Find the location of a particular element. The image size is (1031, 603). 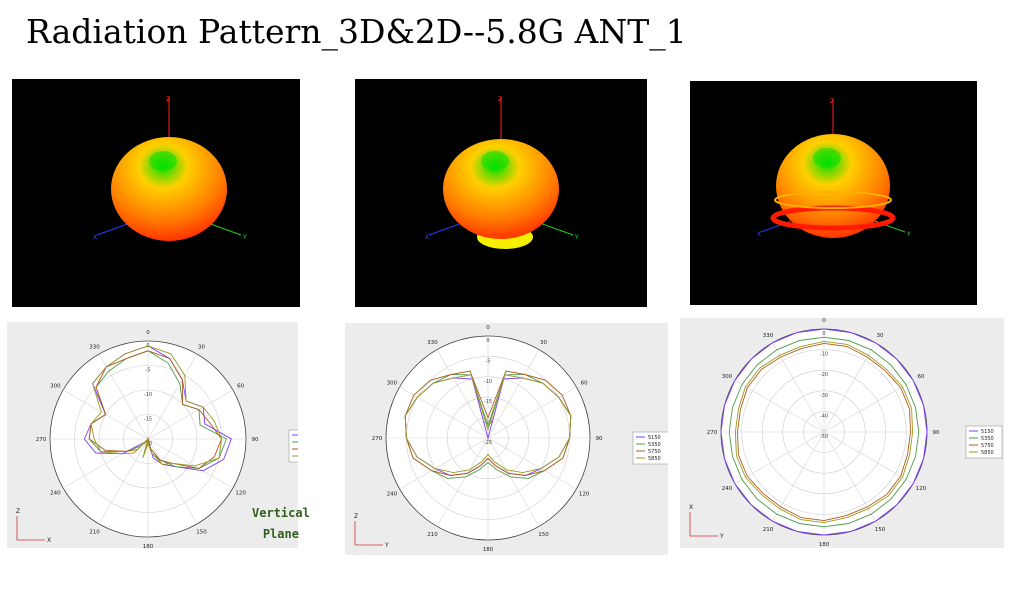

legend-box is located at coordinates (293, 446).